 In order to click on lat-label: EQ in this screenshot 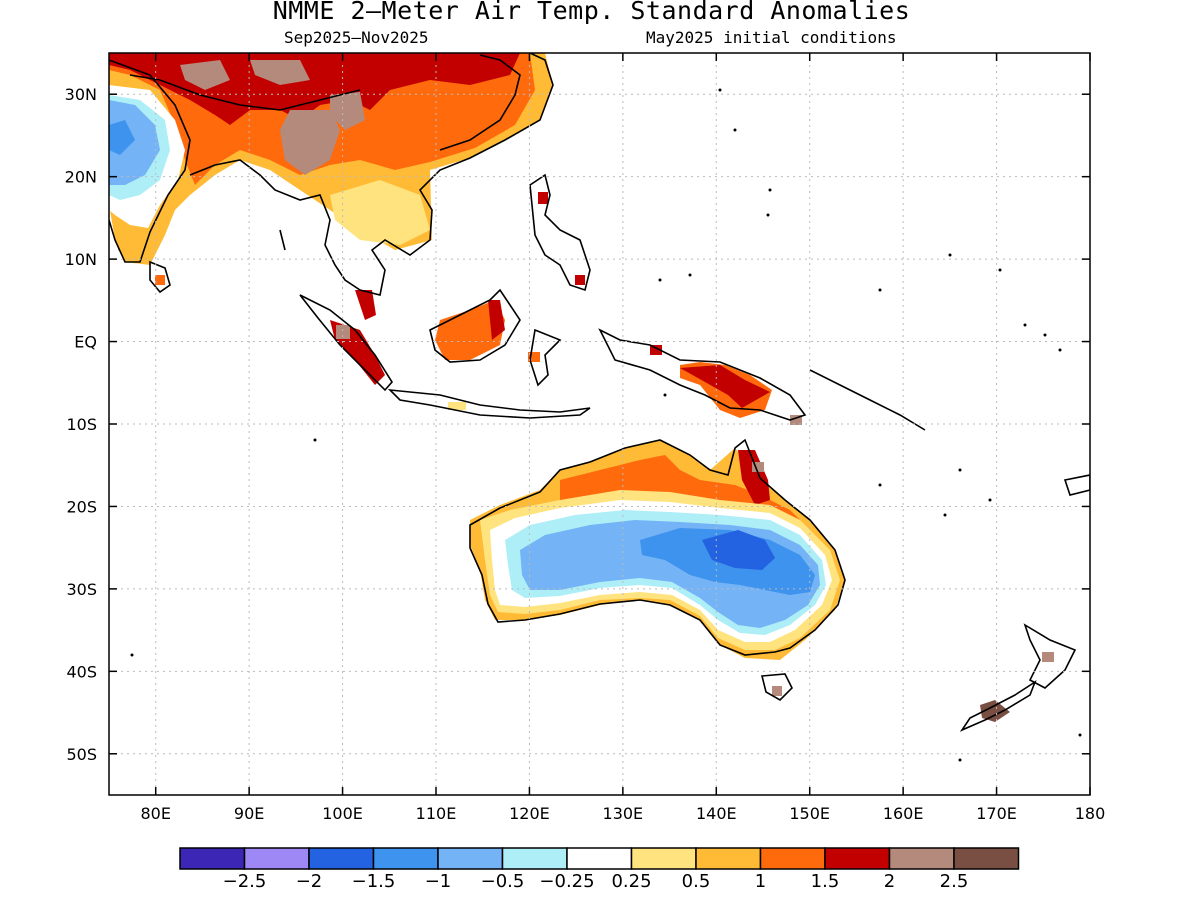, I will do `click(85, 342)`.